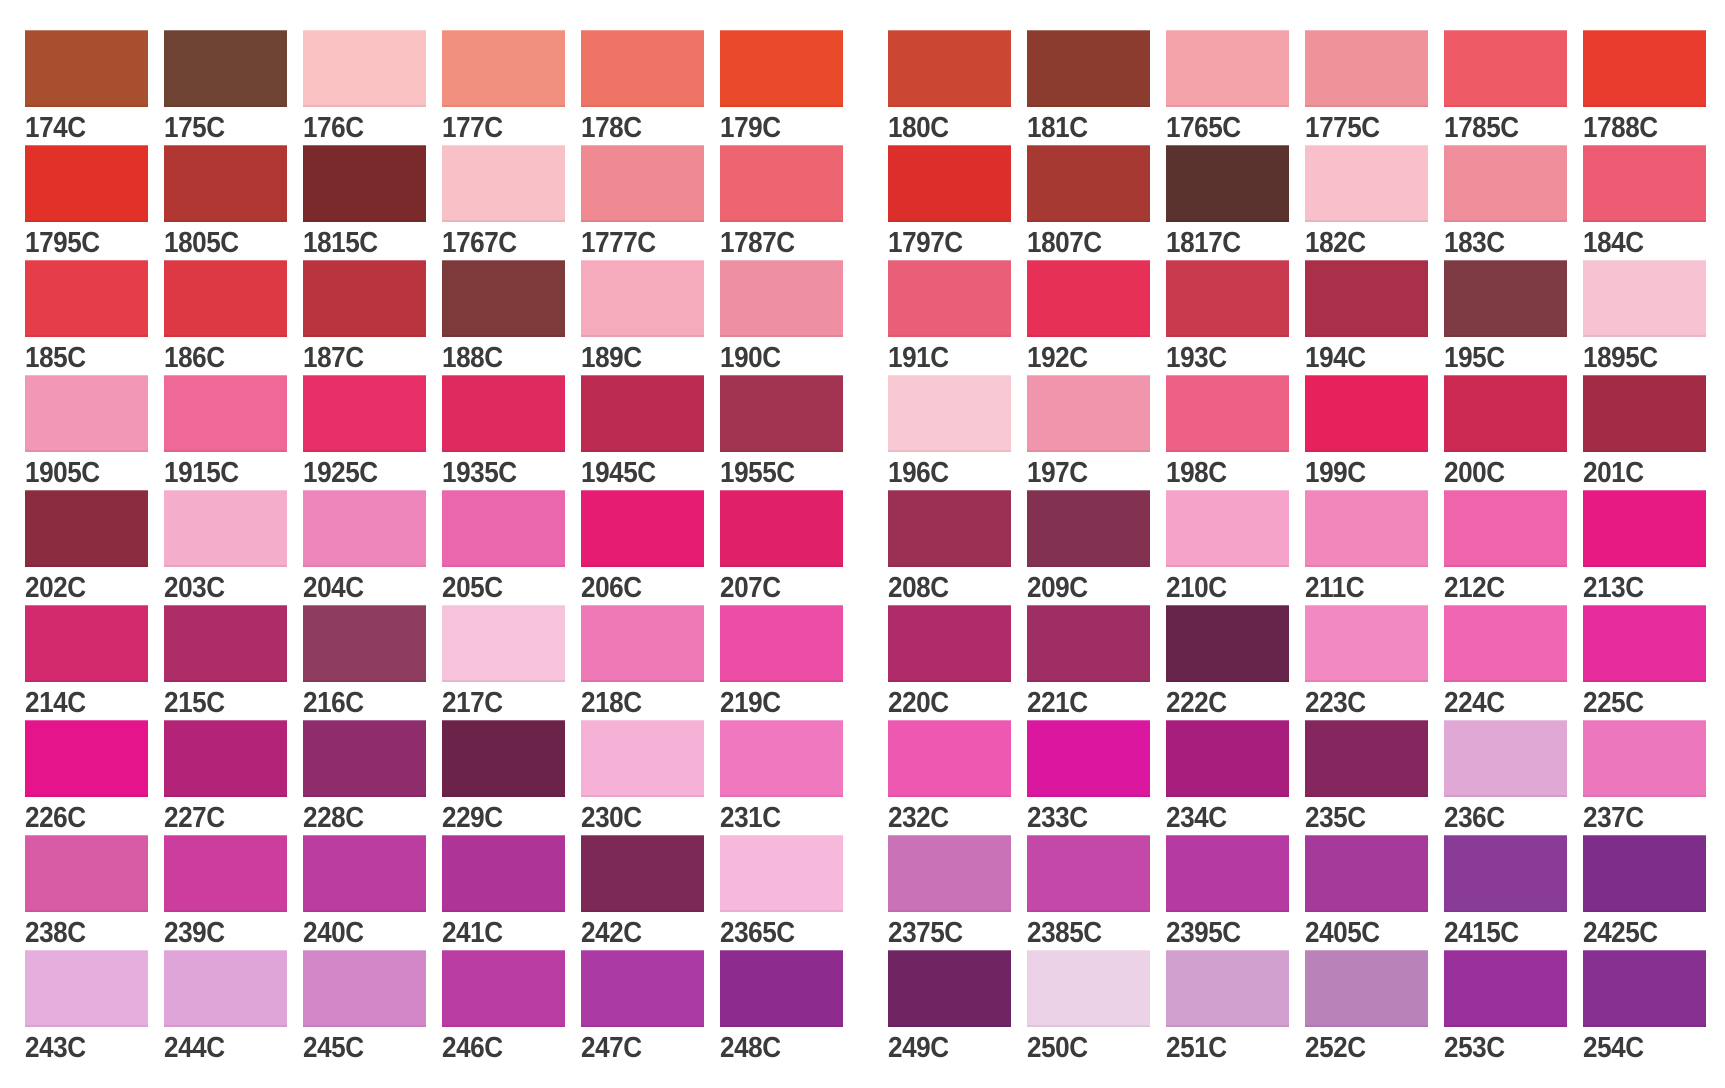 This screenshot has width=1725, height=1088. What do you see at coordinates (1474, 243) in the screenshot?
I see `swatch-label: 183C` at bounding box center [1474, 243].